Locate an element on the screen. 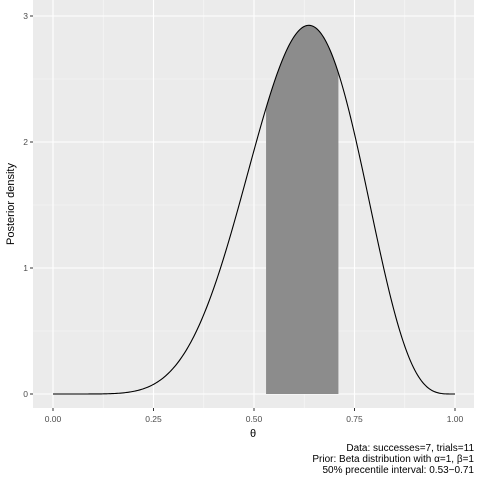 The width and height of the screenshot is (480, 480). y-tick-label: 2 is located at coordinates (25, 142).